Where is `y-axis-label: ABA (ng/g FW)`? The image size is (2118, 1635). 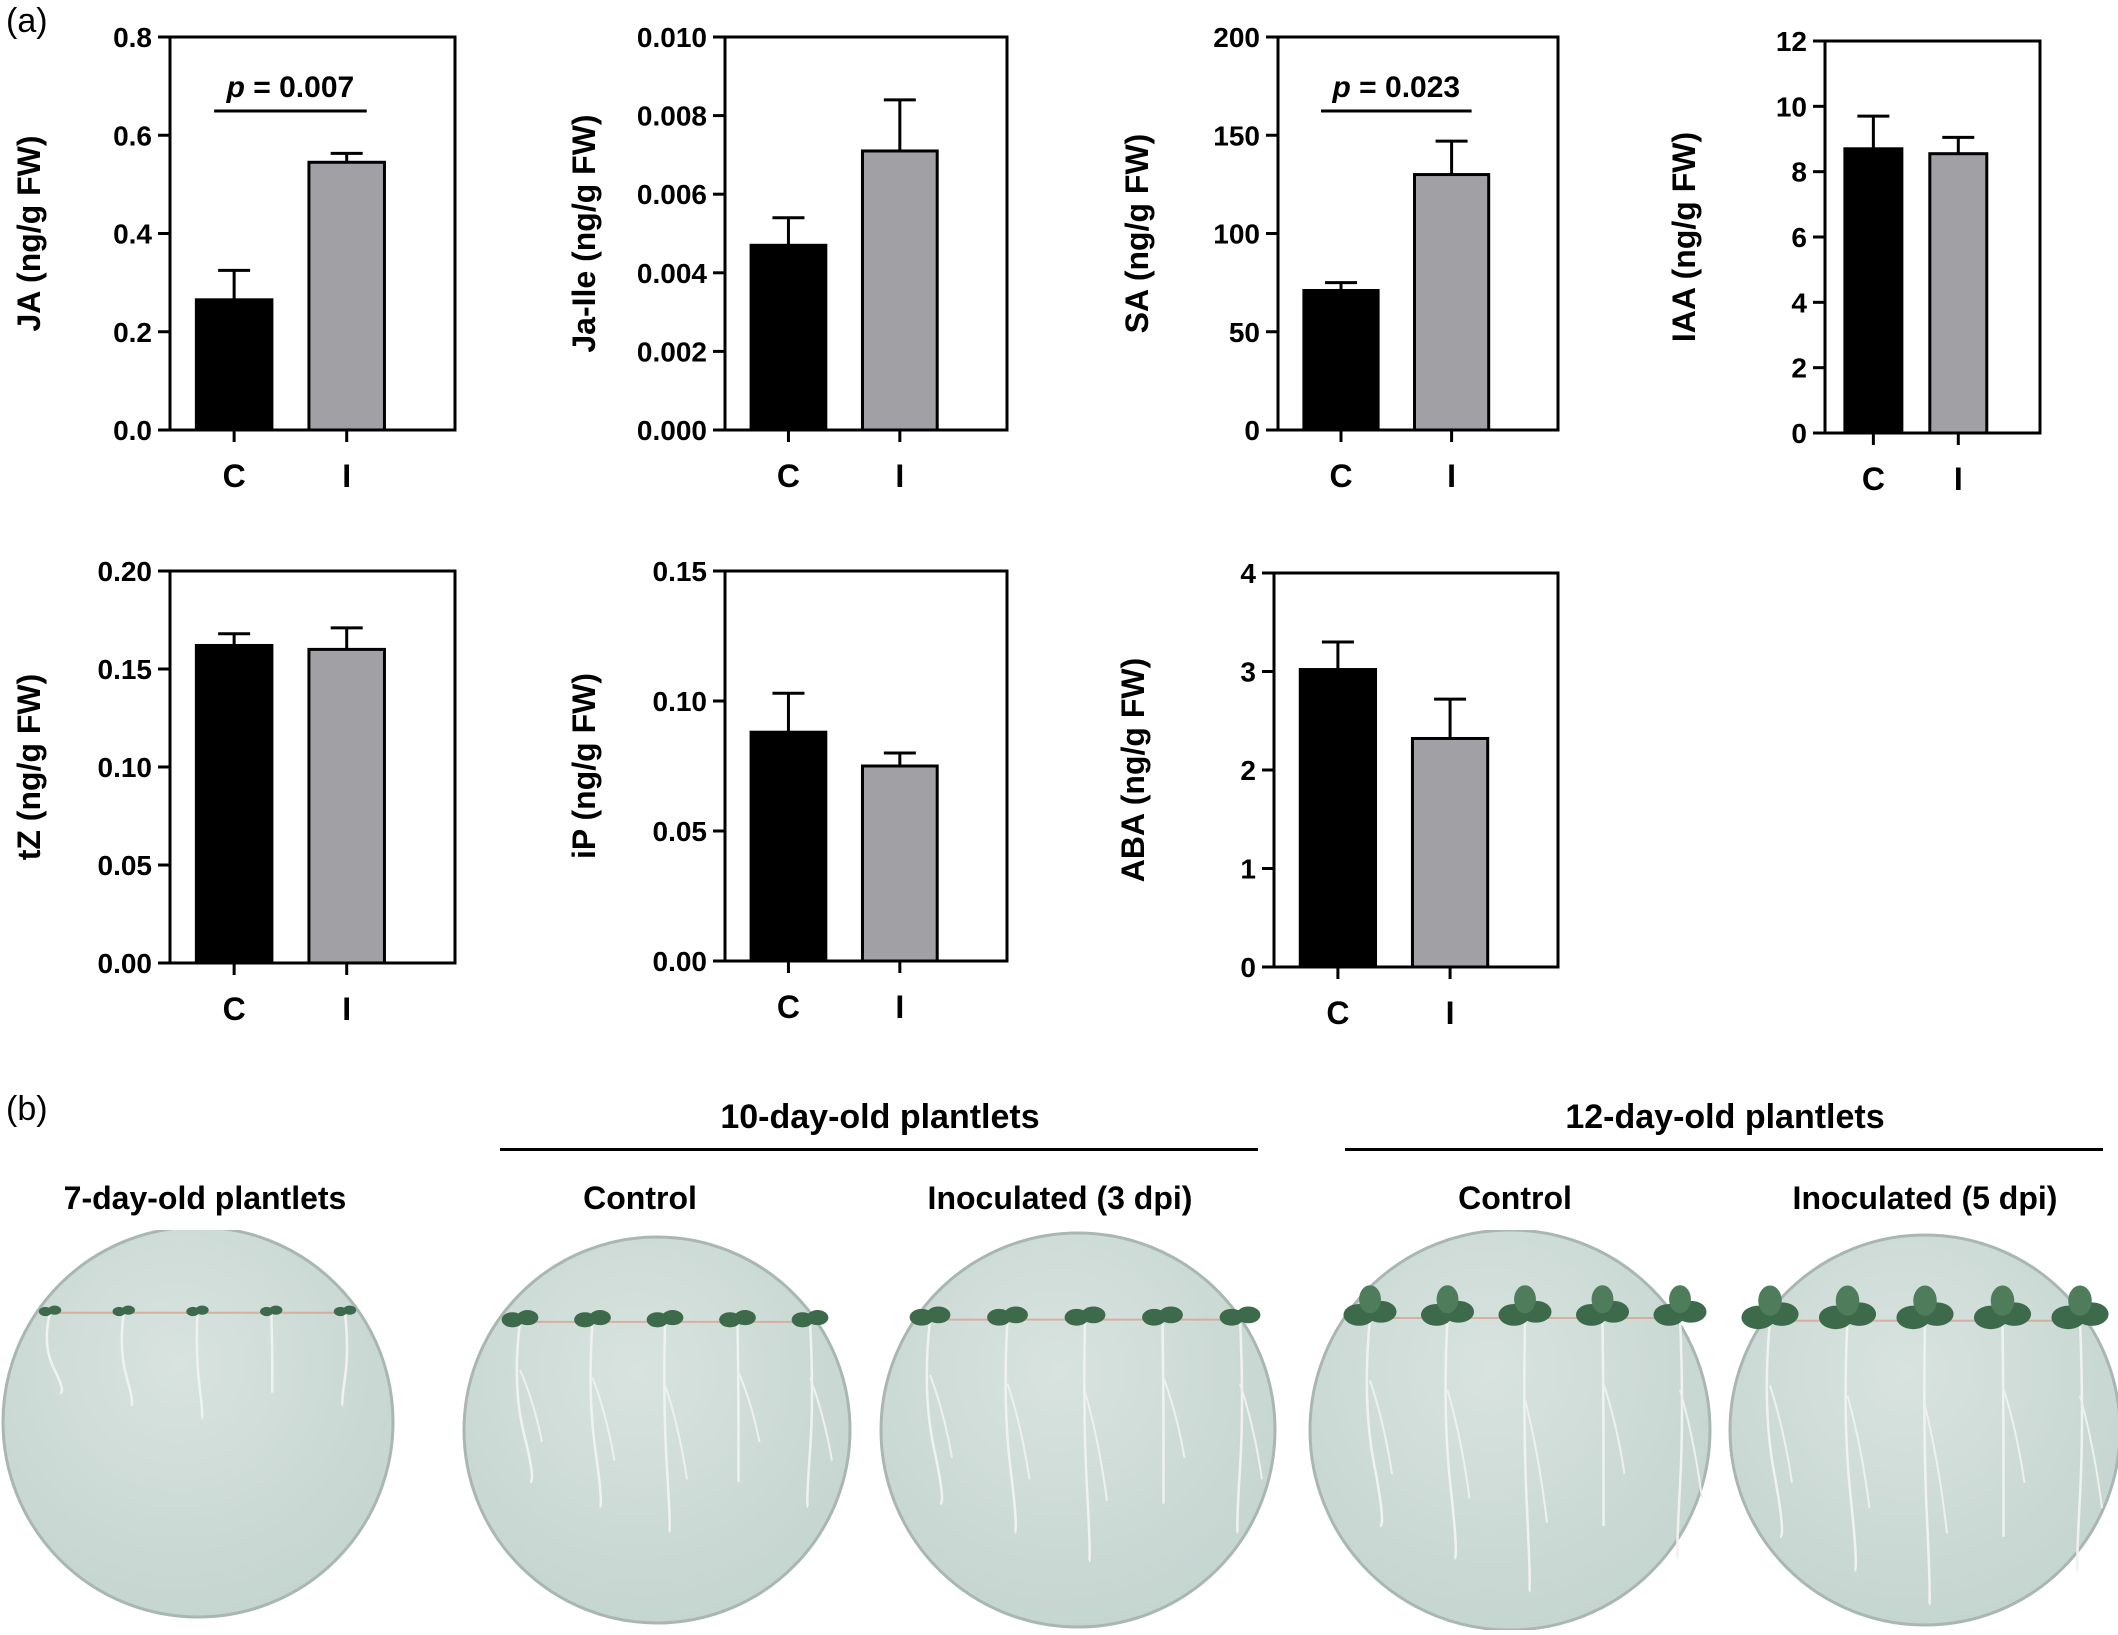 y-axis-label: ABA (ng/g FW) is located at coordinates (1133, 770).